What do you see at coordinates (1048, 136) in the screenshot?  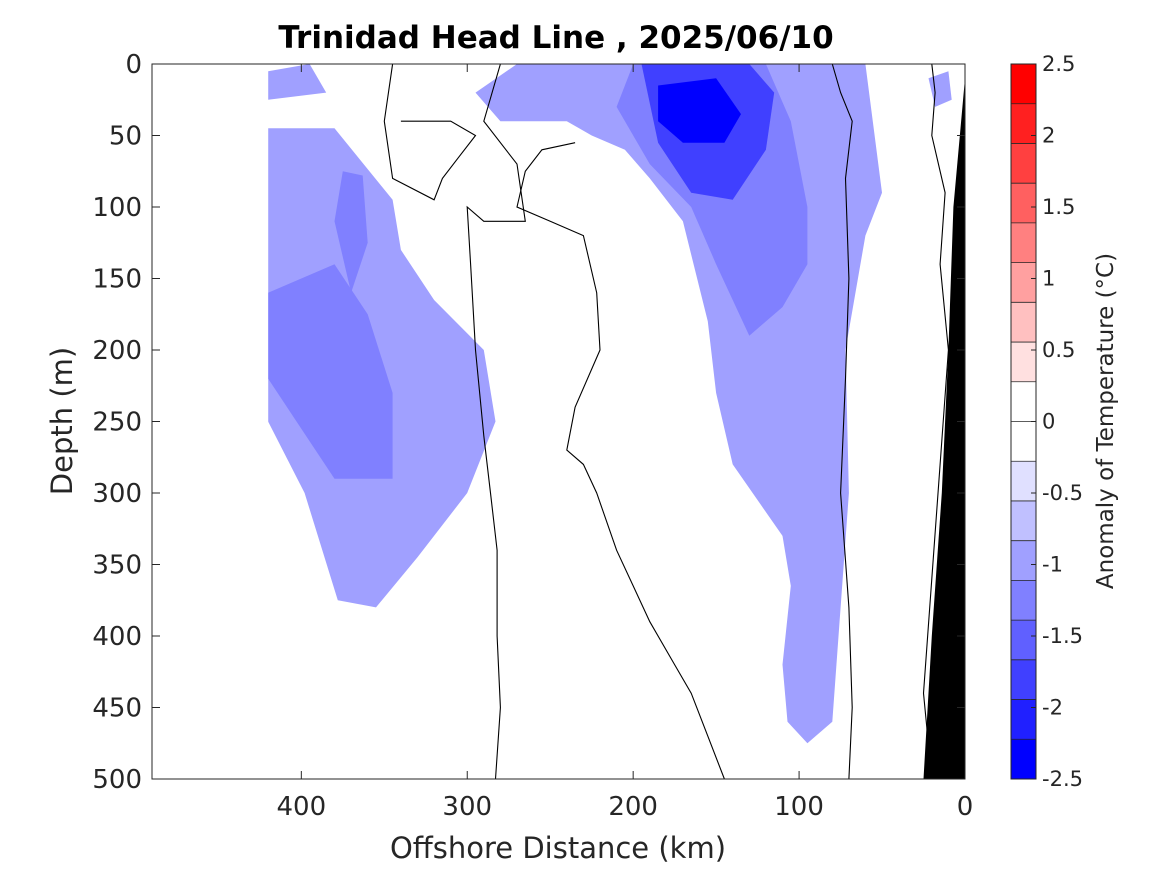 I see `colorbar-tick-label-1: 2` at bounding box center [1048, 136].